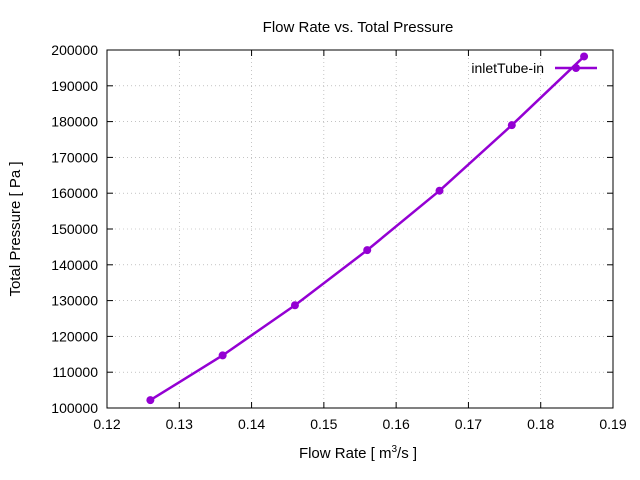  Describe the element at coordinates (74, 157) in the screenshot. I see `y-tick-label: 170000` at that location.